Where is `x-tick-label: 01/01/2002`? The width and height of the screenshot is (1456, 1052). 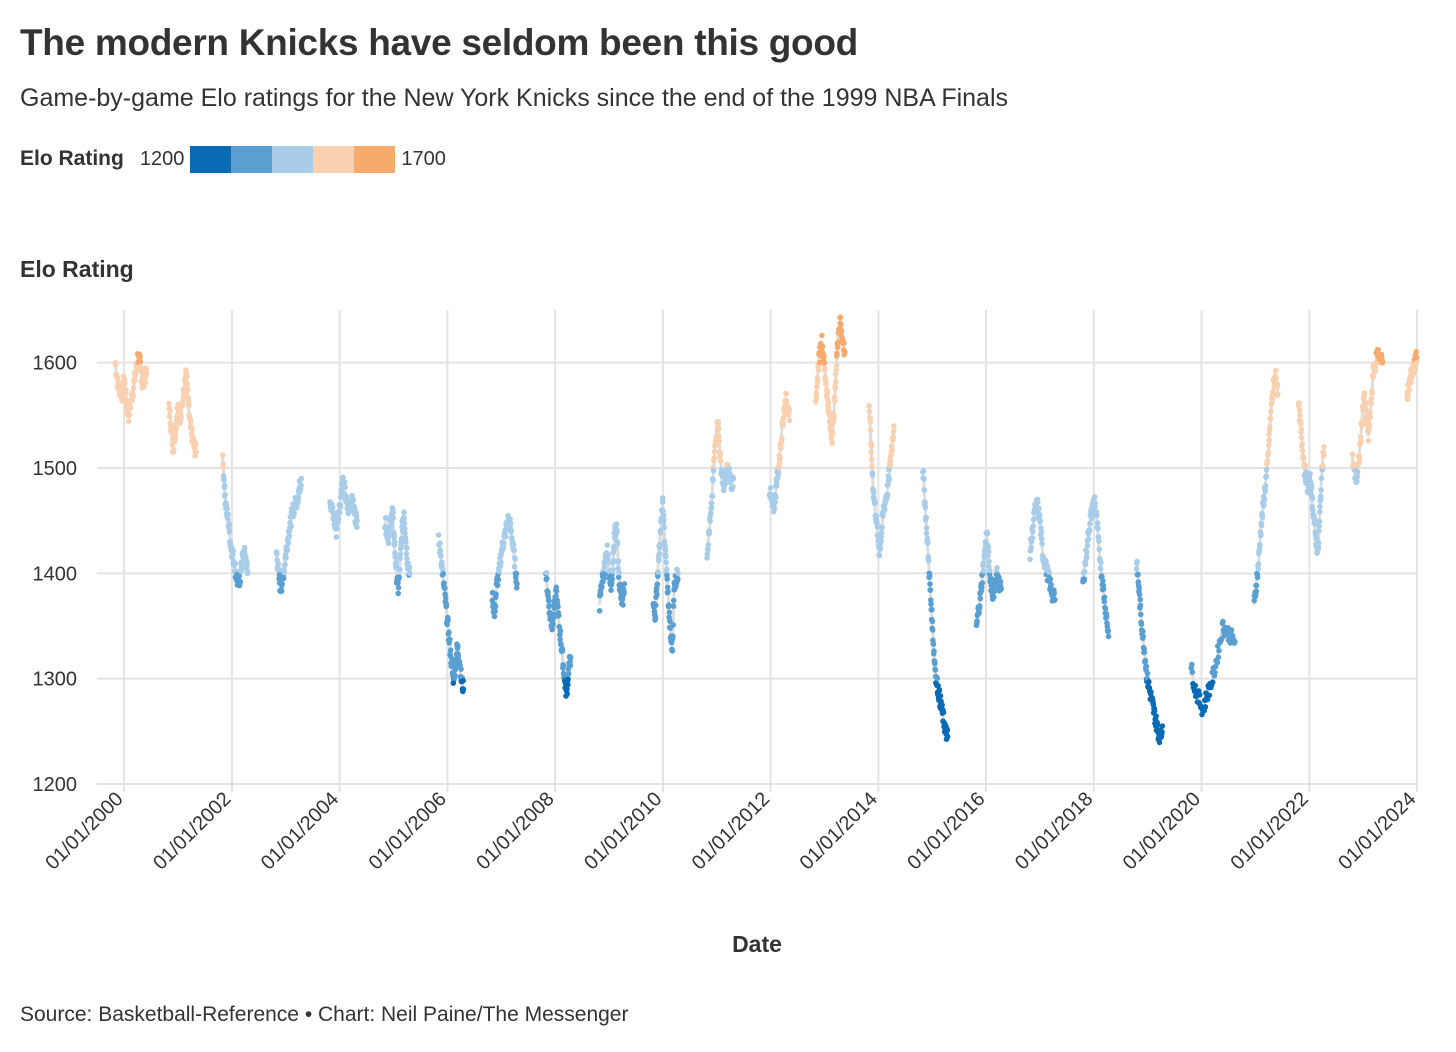
x-tick-label: 01/01/2002 is located at coordinates (192, 831).